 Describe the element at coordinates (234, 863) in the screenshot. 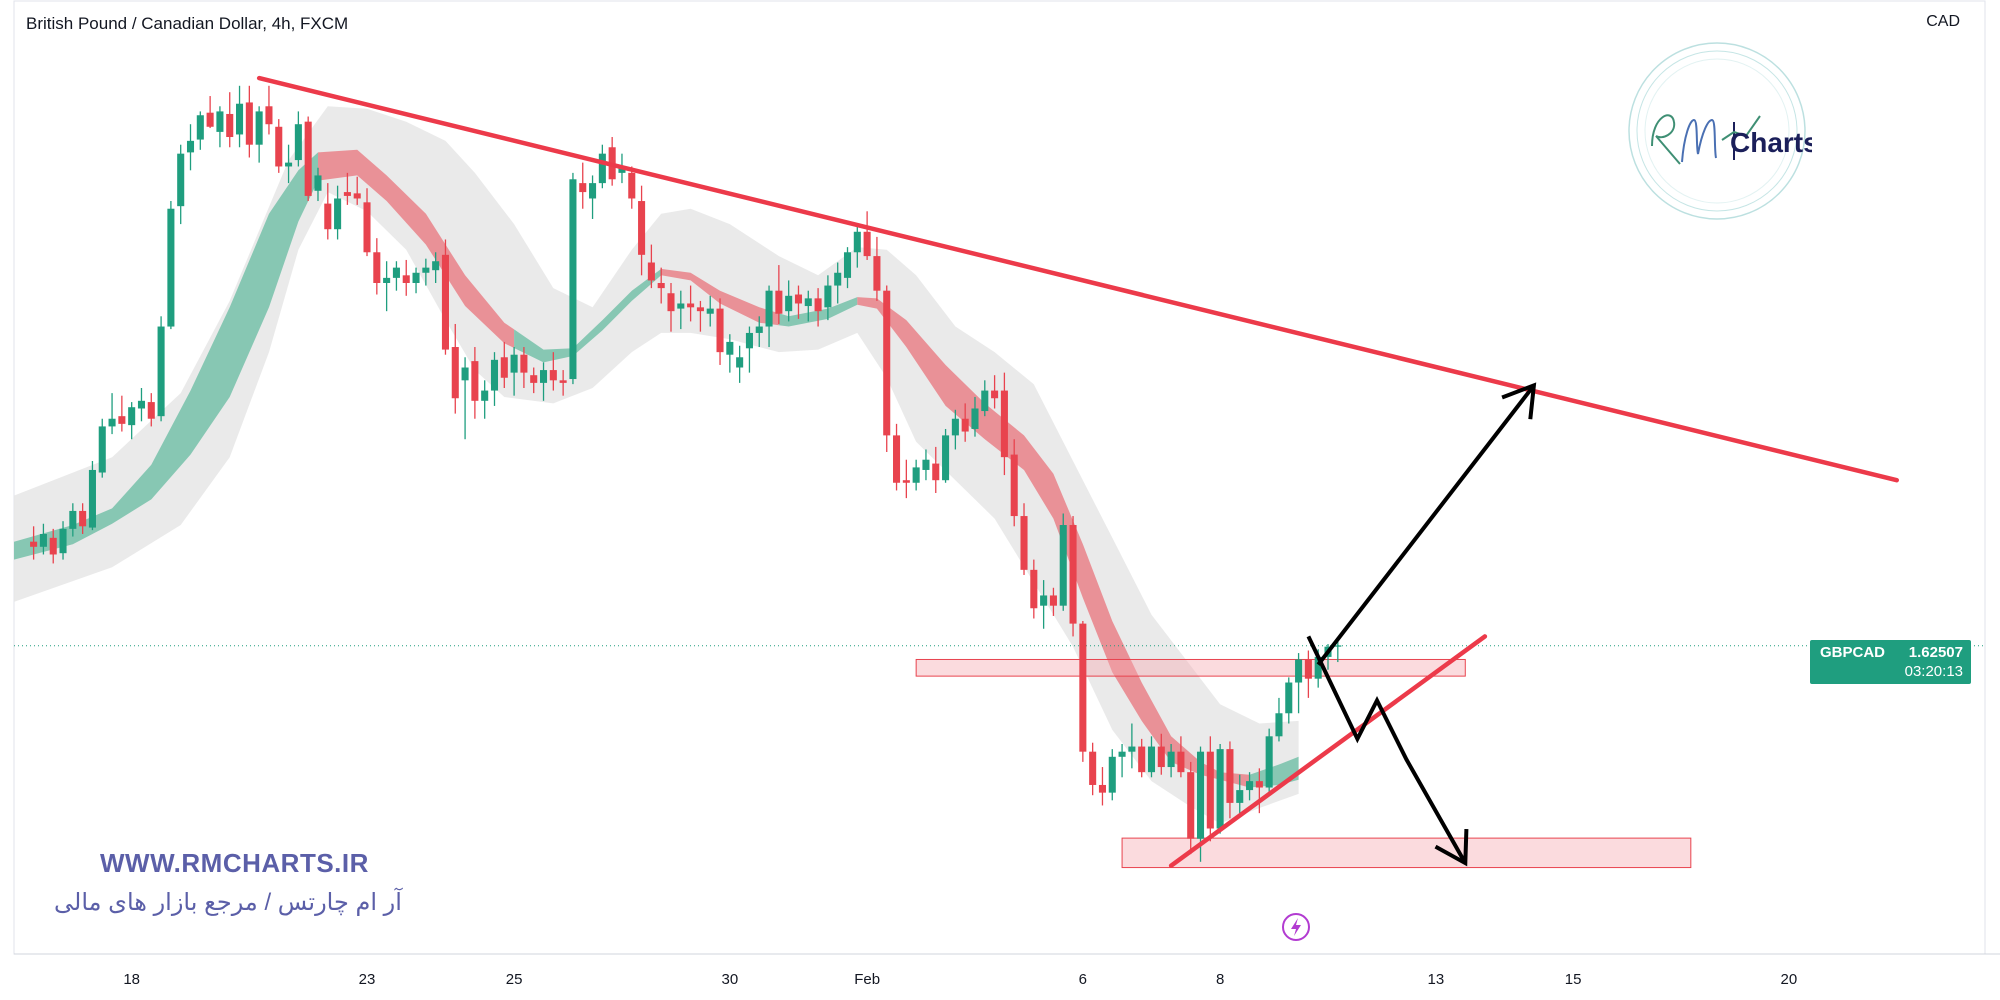

I see `watermark-url: WWW.RMCHARTS.IR` at that location.